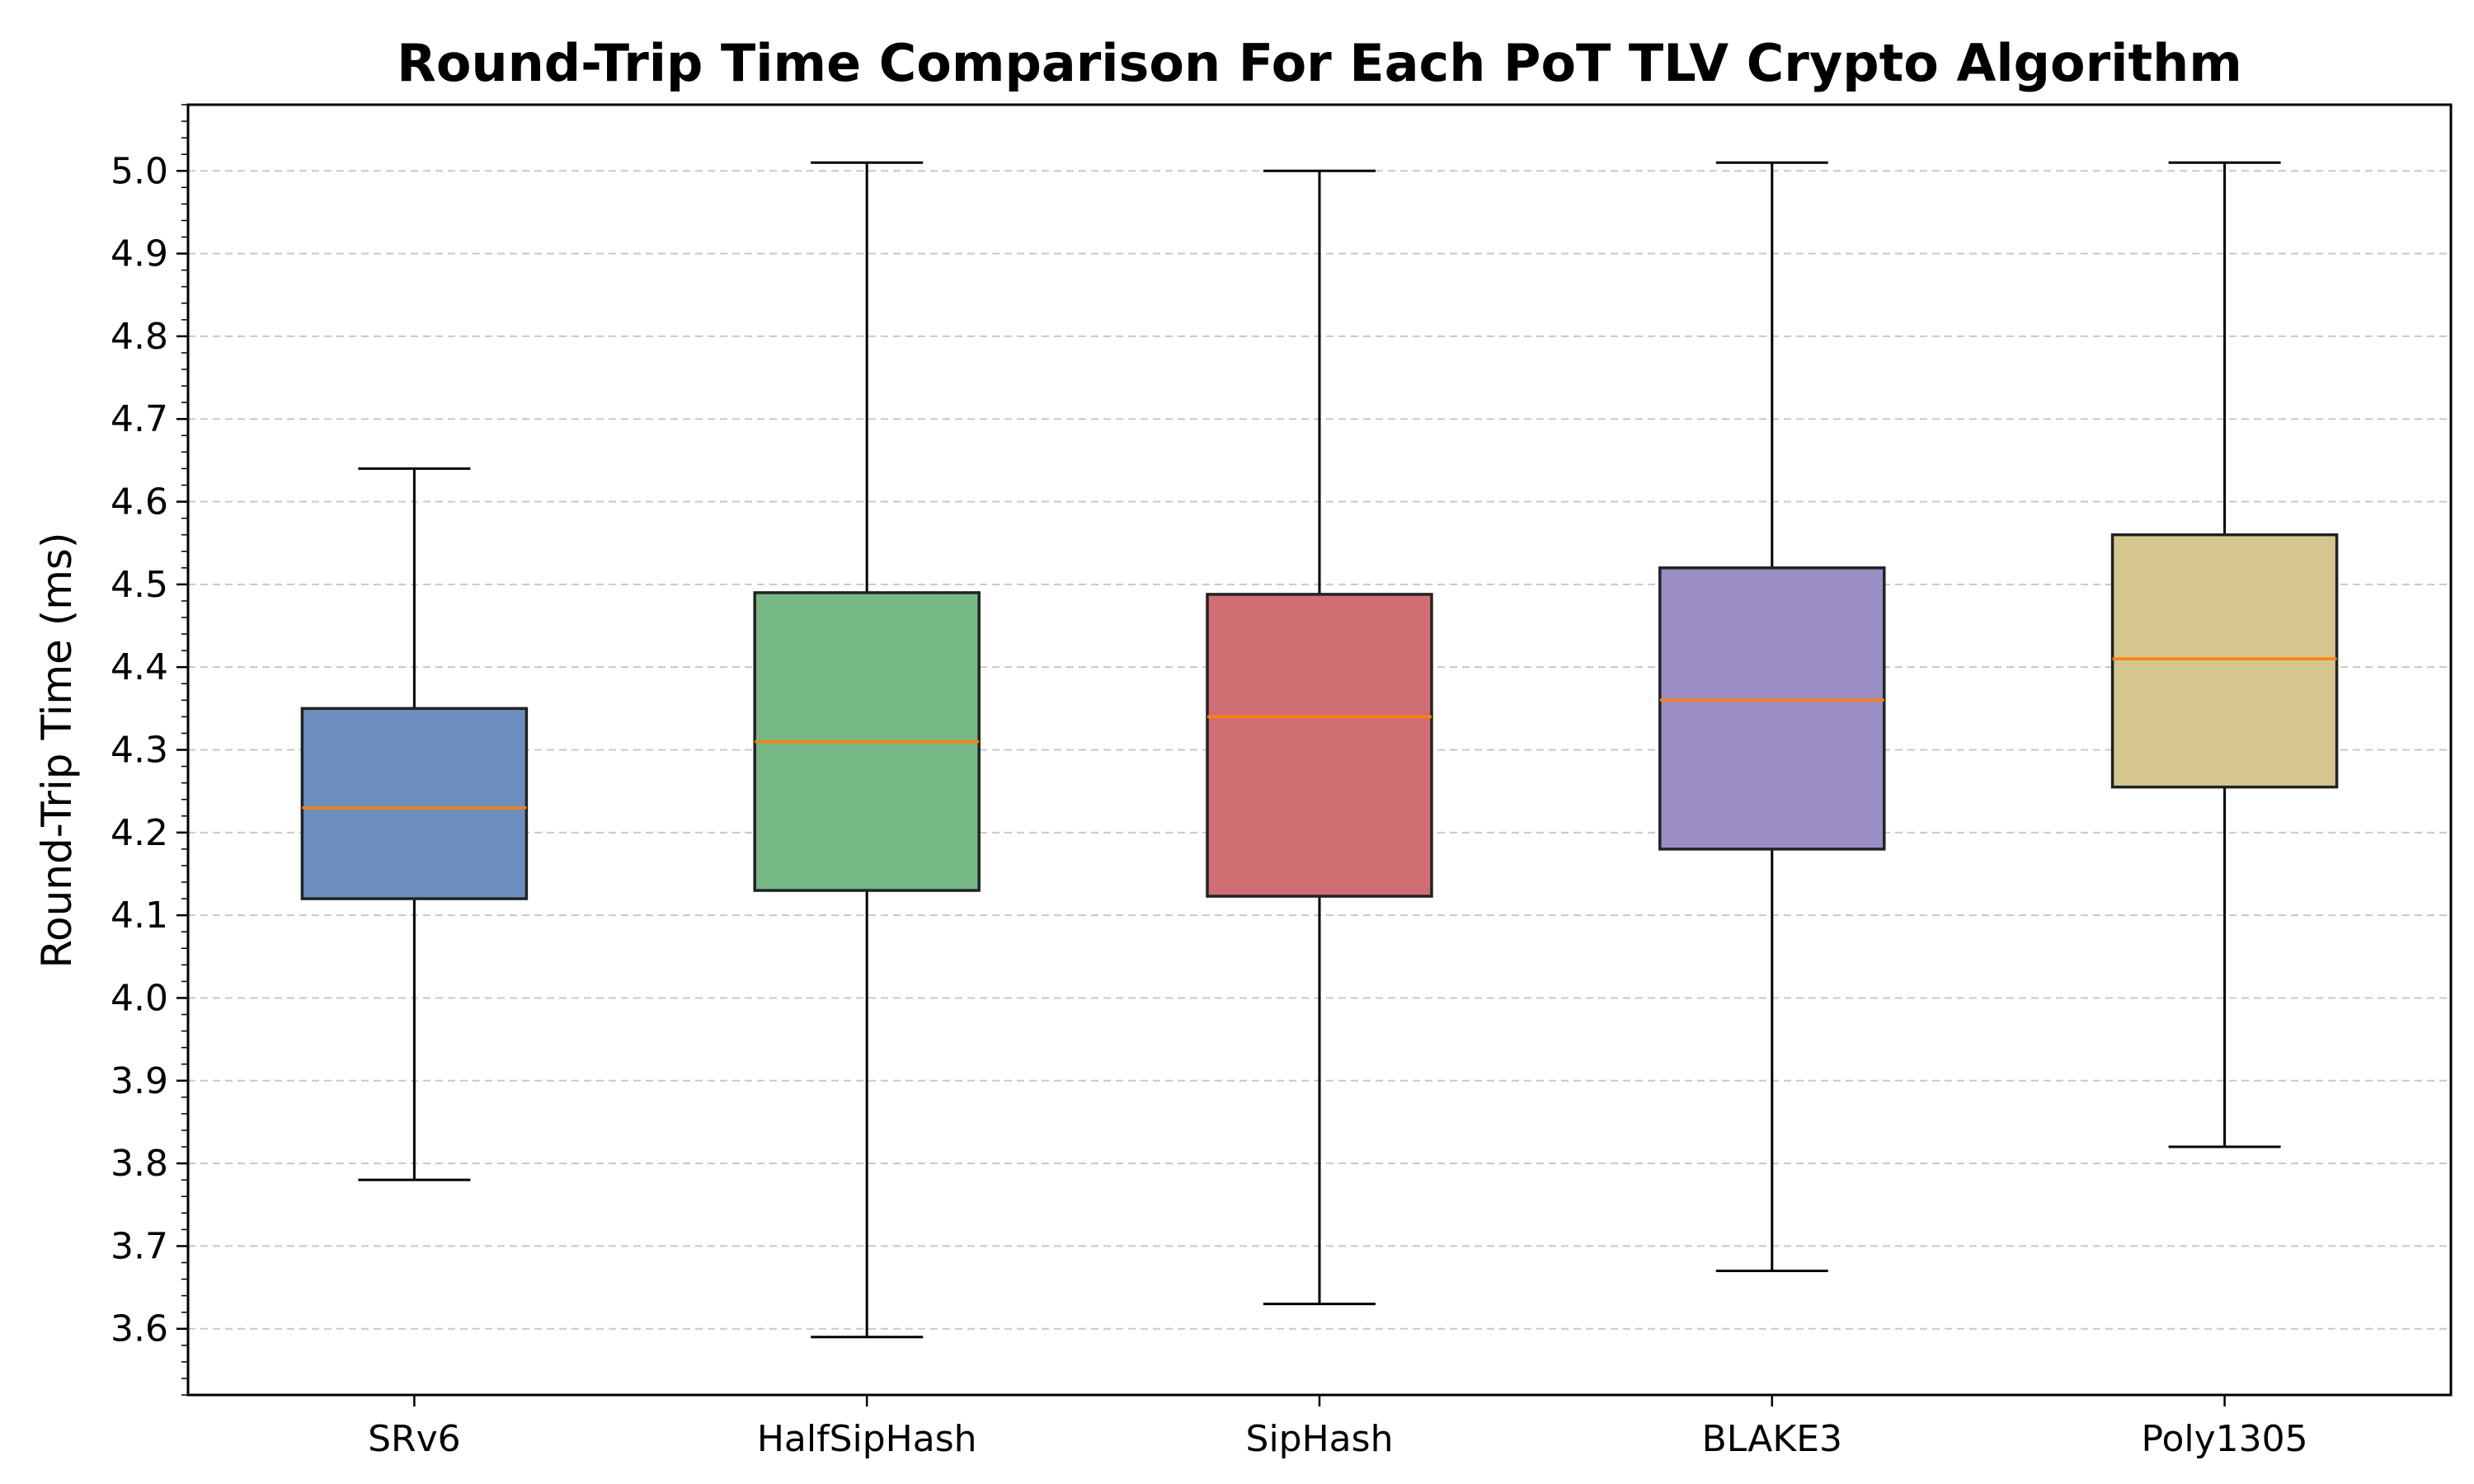  I want to click on x-tick-label: HalfSipHash, so click(867, 1439).